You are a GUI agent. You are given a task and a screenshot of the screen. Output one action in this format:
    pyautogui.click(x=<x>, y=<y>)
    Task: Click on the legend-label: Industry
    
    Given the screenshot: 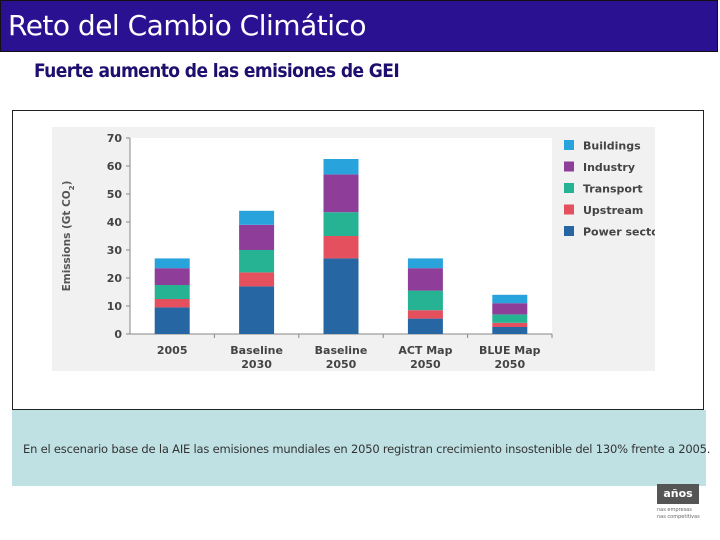 What is the action you would take?
    pyautogui.click(x=609, y=167)
    